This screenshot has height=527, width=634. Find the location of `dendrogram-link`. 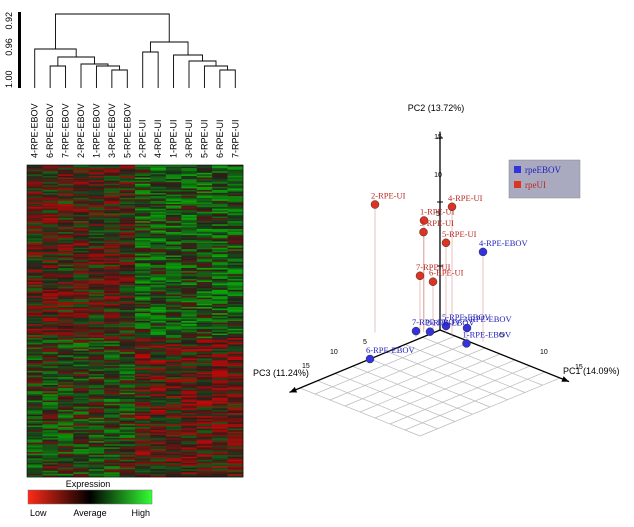

dendrogram-link is located at coordinates (150, 69).